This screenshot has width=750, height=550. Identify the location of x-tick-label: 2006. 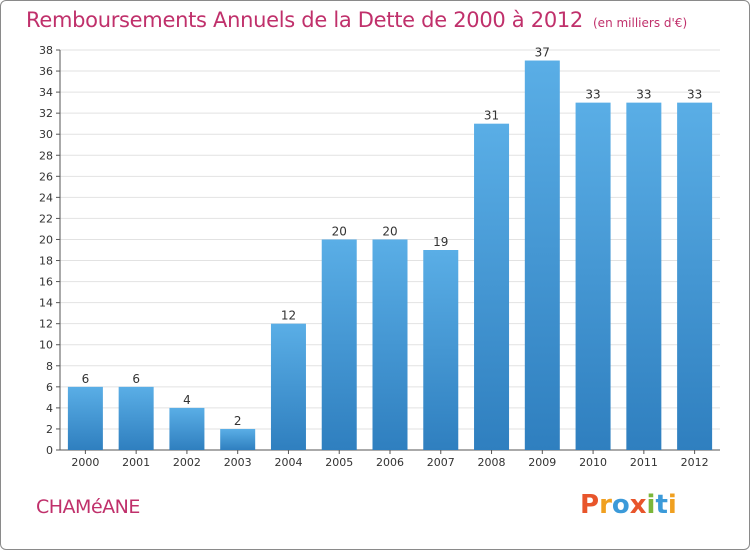
(390, 462).